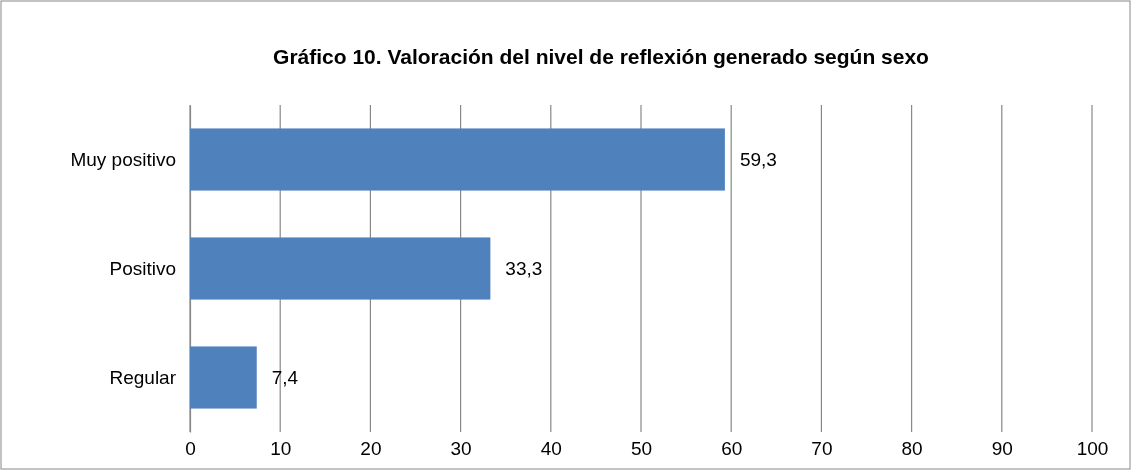 The image size is (1131, 470). I want to click on x-tick-label: 0, so click(190, 449).